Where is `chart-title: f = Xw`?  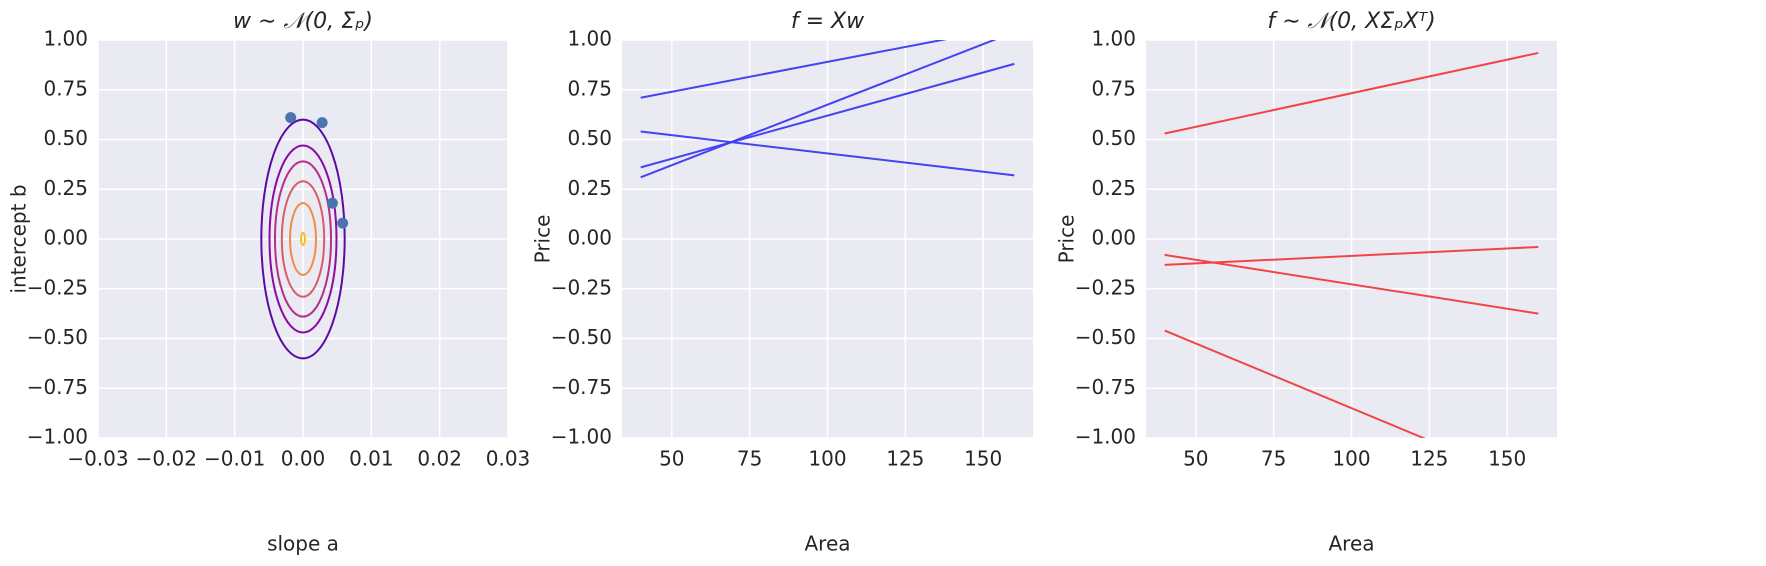
chart-title: f = Xw is located at coordinates (828, 21).